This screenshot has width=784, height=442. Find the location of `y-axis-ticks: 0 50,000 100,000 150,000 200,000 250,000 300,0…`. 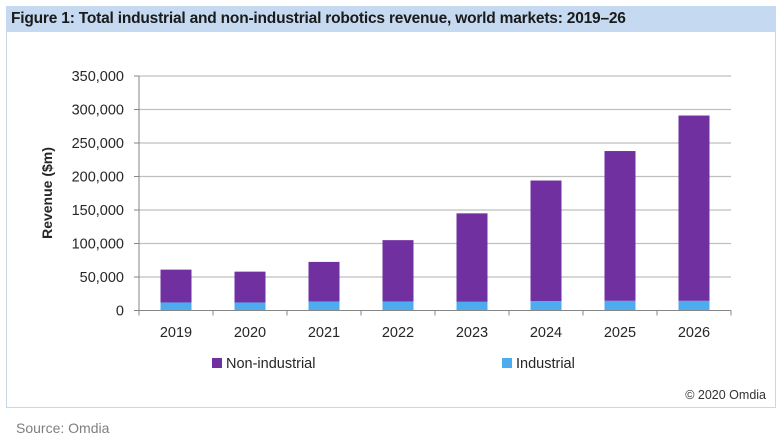

y-axis-ticks: 0 50,000 100,000 150,000 200,000 250,000 300,0… is located at coordinates (105, 194).